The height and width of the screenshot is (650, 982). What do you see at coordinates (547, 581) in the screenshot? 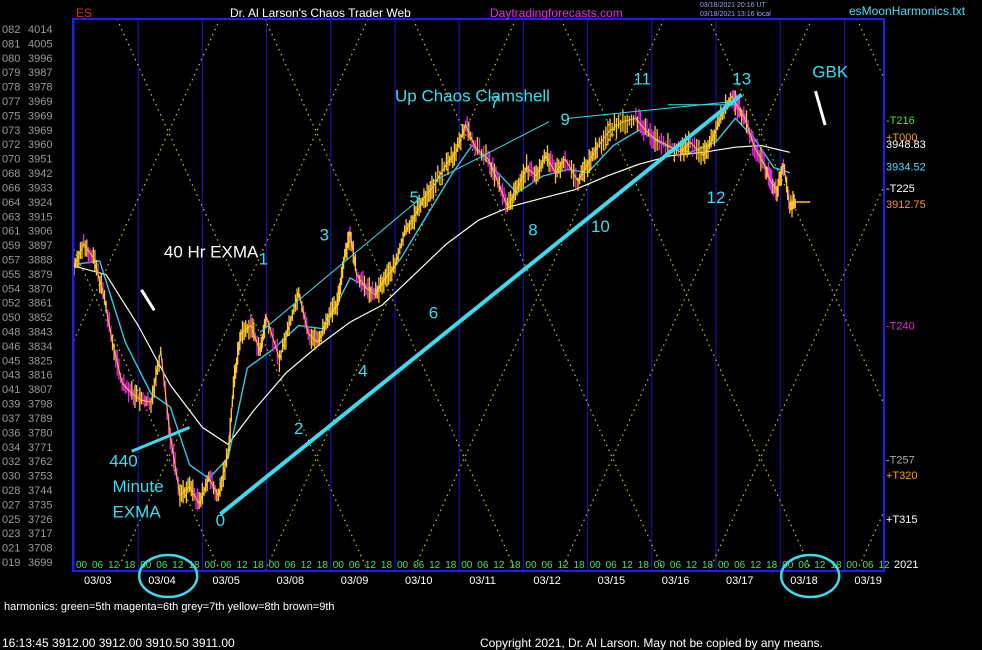
I see `x-day-label: 03/12` at bounding box center [547, 581].